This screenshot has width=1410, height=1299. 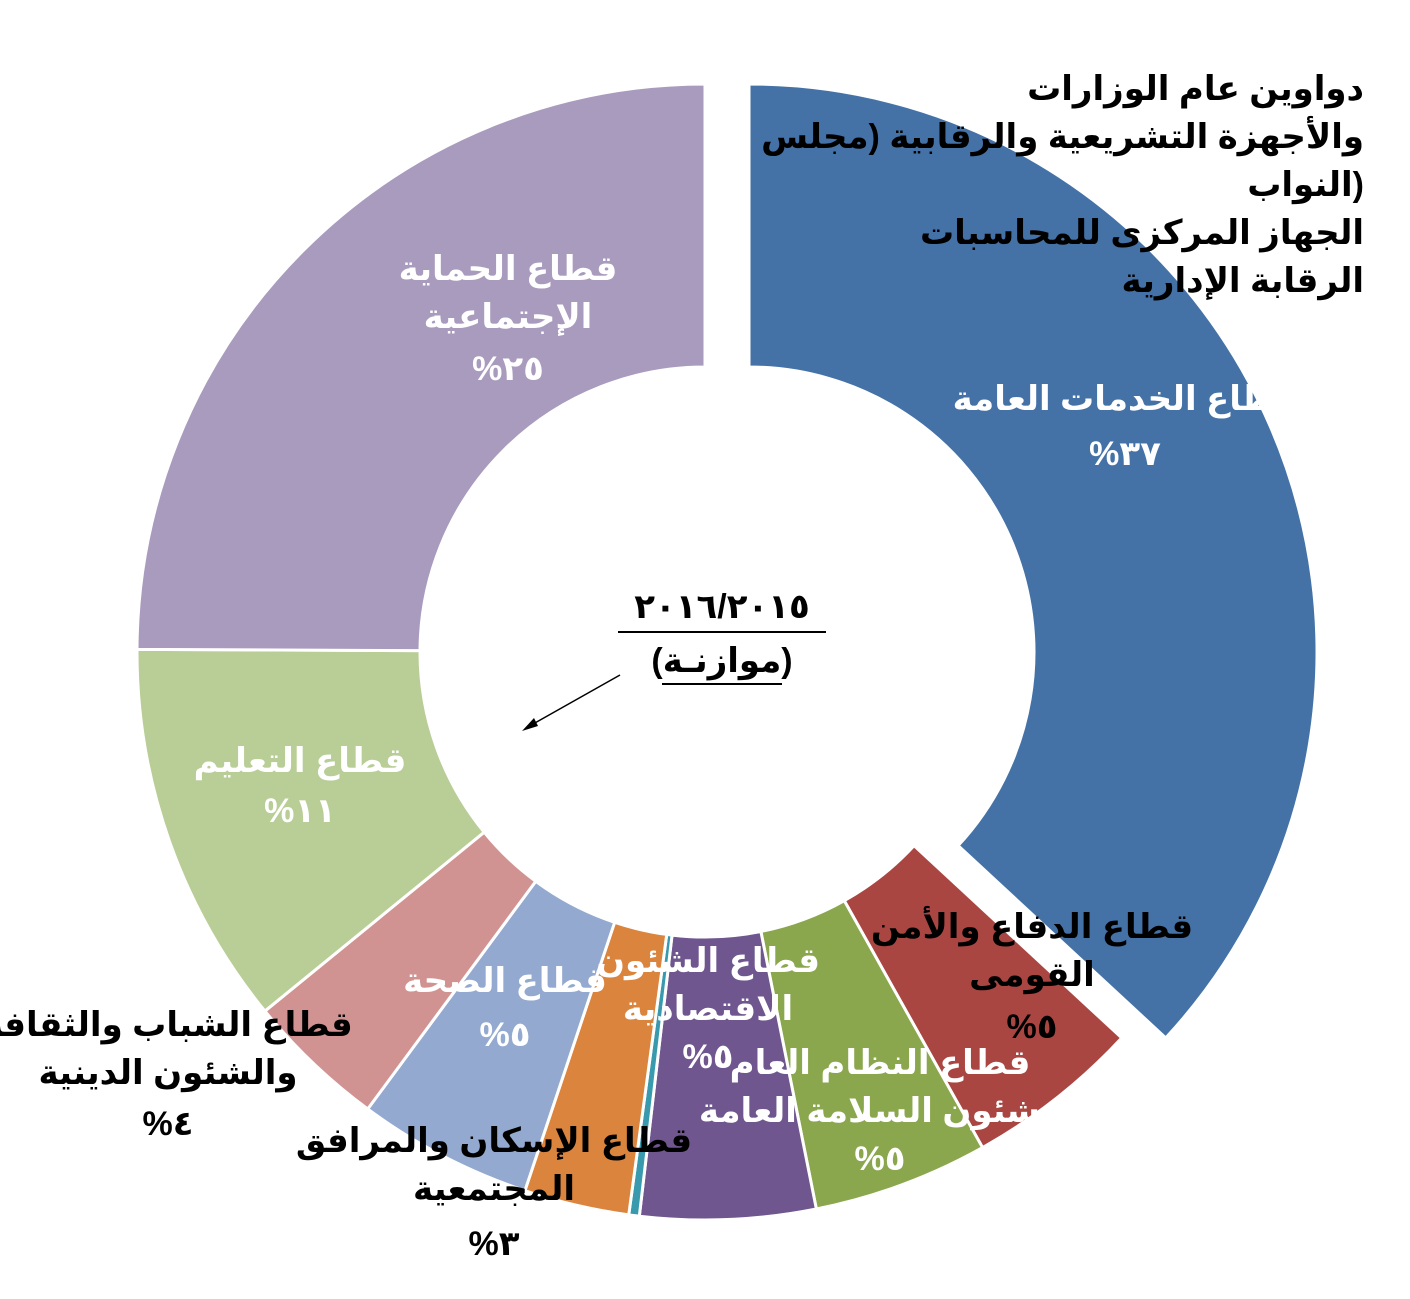 I want to click on slice-percent-label: %٣٧, so click(x=1125, y=454).